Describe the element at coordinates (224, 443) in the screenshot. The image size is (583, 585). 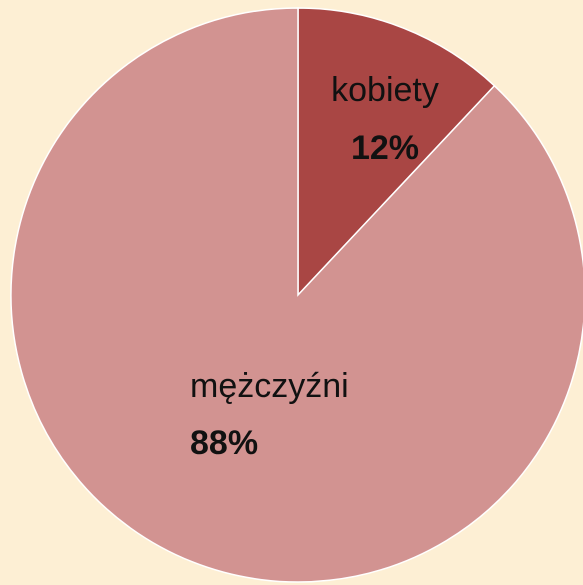
I see `value-label: 88%` at that location.